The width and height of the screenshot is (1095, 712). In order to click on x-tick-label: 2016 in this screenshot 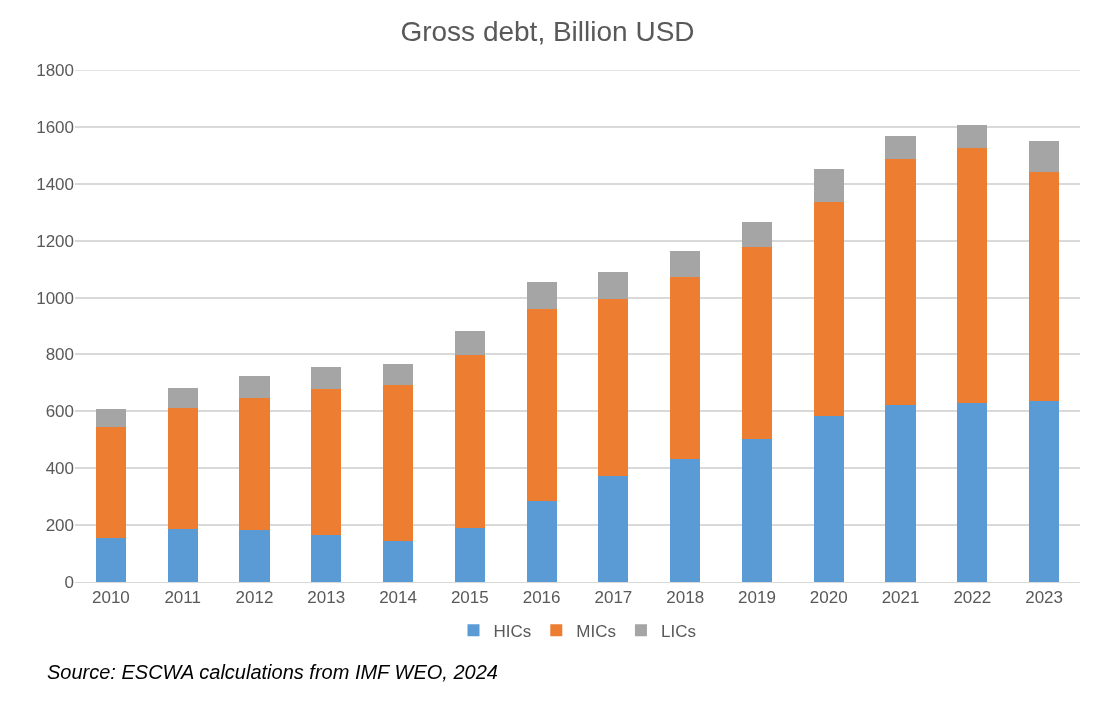, I will do `click(541, 598)`.